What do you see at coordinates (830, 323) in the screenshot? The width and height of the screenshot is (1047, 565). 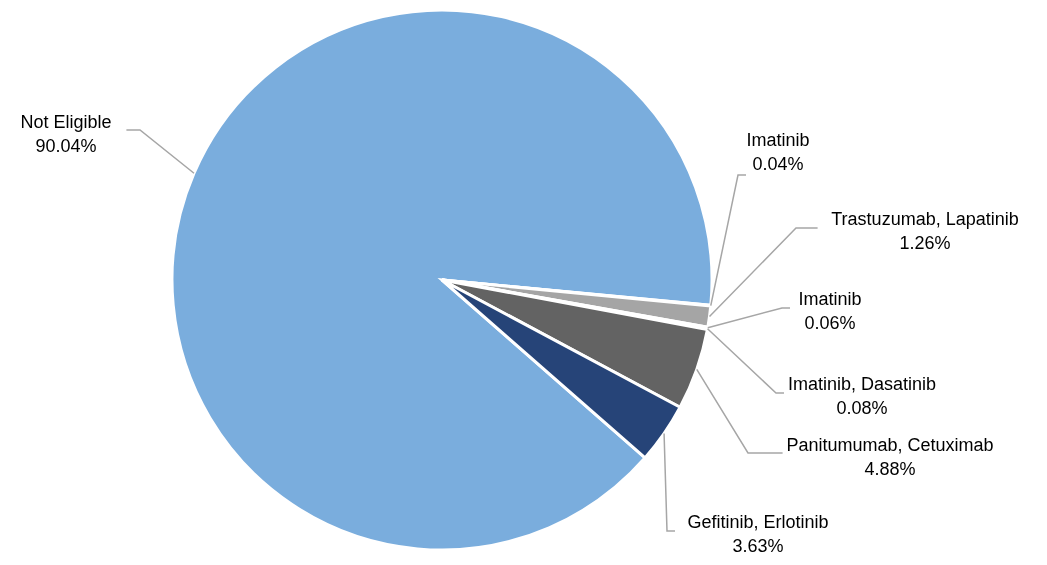 I see `data-label: 0.06%` at bounding box center [830, 323].